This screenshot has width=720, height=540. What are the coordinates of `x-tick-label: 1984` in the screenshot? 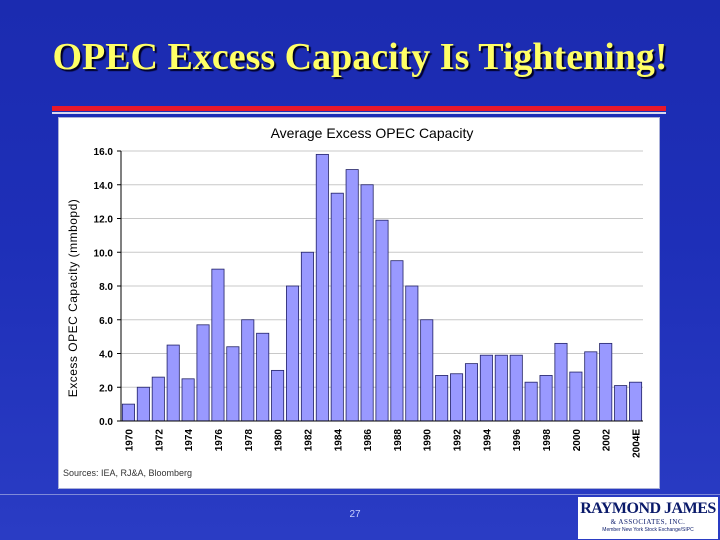 It's located at (338, 440).